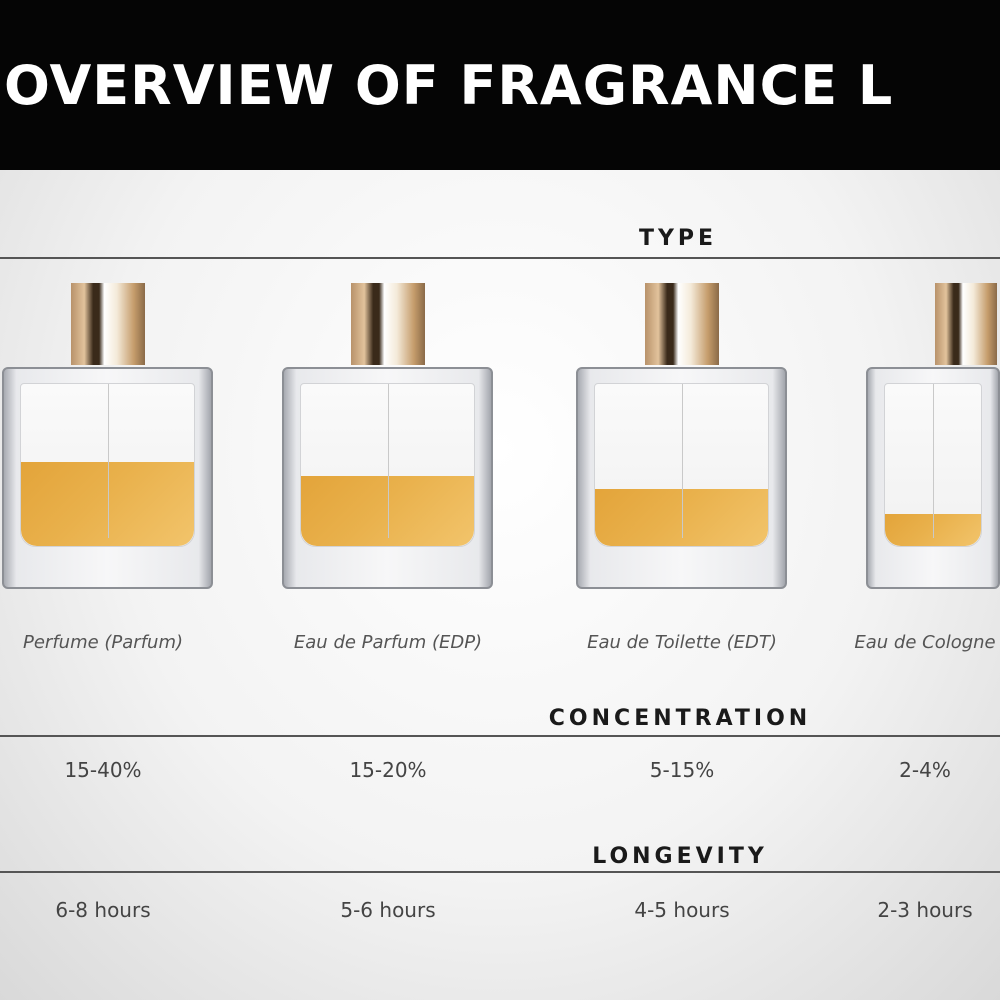 Image resolution: width=1000 pixels, height=1000 pixels. What do you see at coordinates (682, 910) in the screenshot?
I see `longevity-value: 4-5 hours` at bounding box center [682, 910].